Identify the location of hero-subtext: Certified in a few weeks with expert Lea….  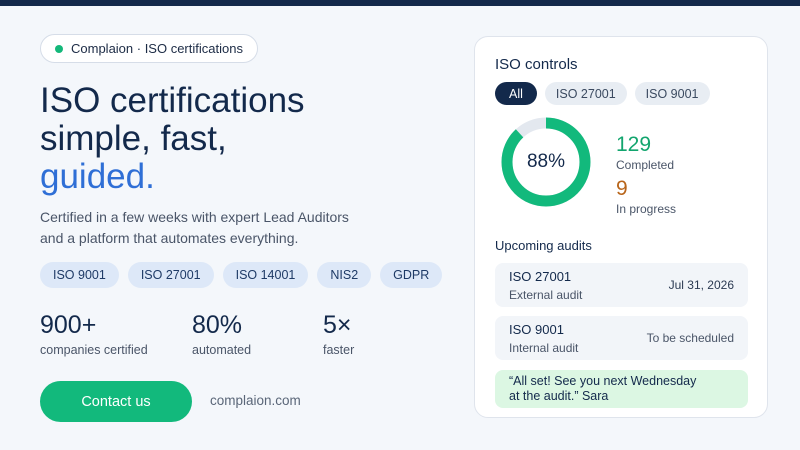
(210, 228).